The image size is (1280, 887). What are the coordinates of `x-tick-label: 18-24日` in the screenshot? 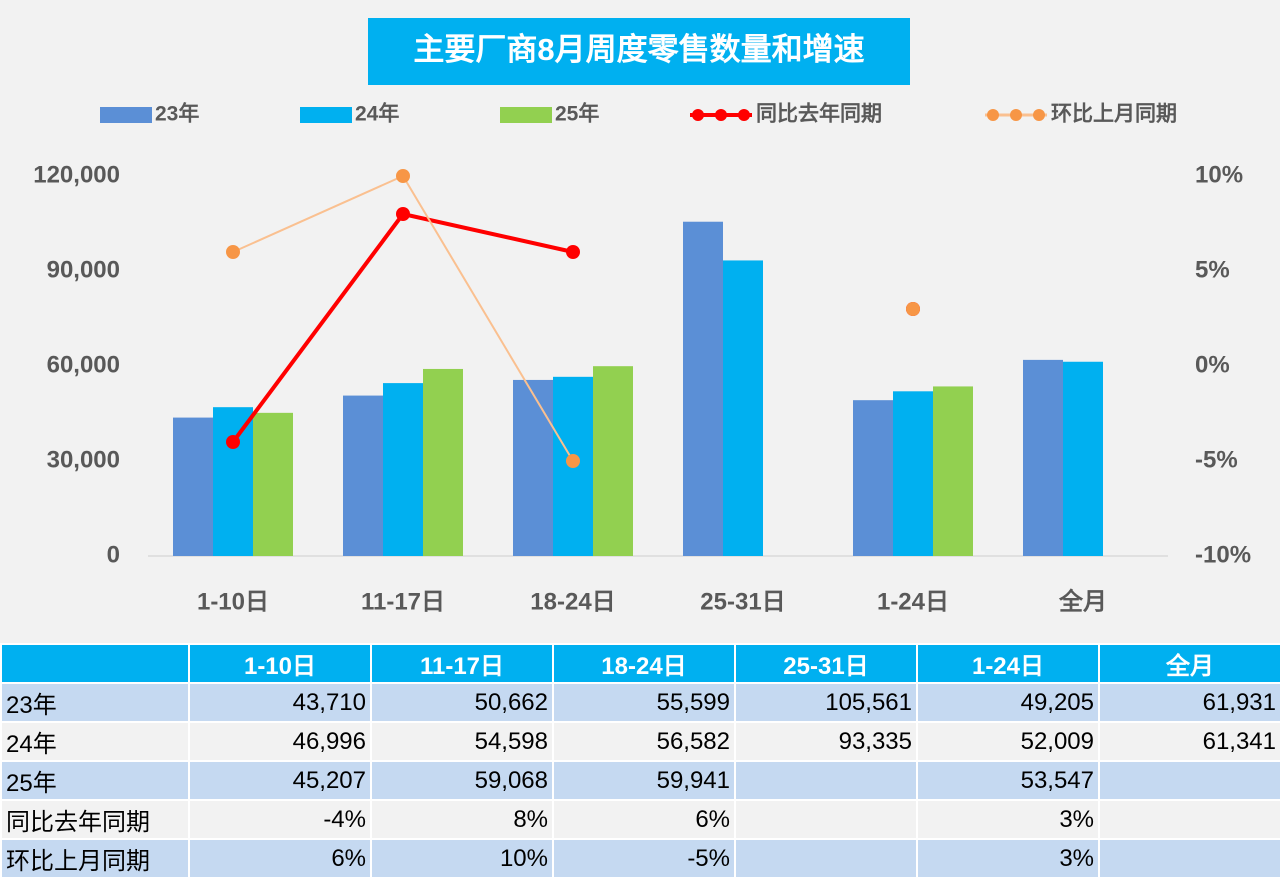 It's located at (572, 601).